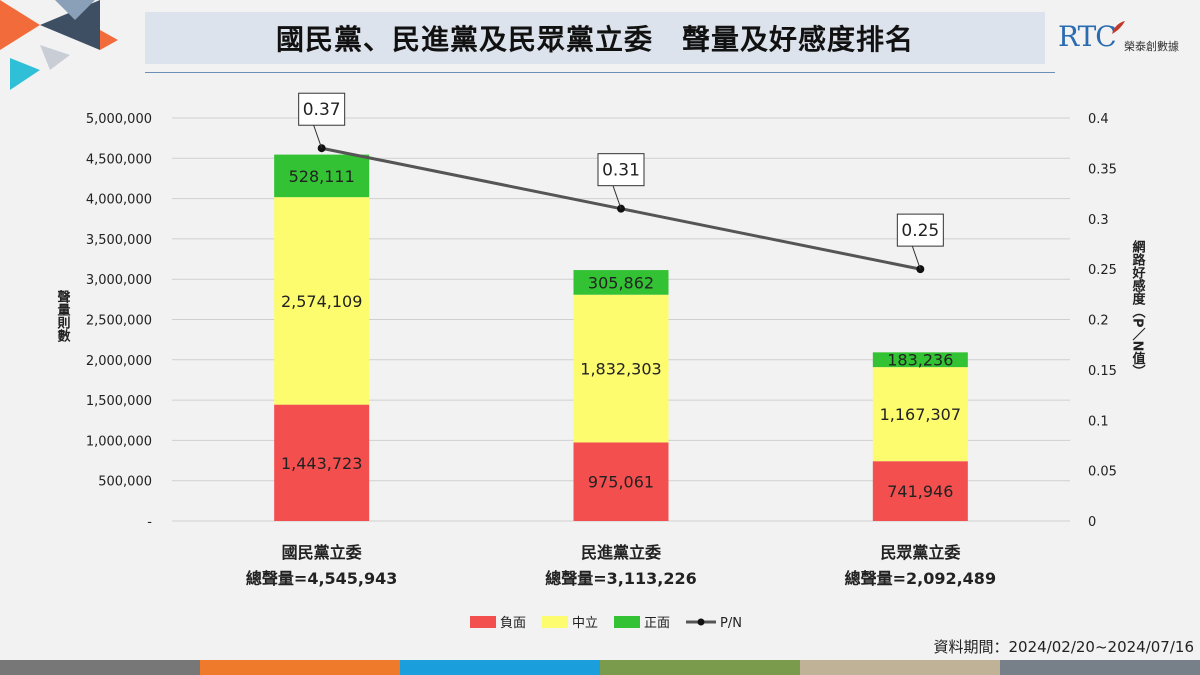 Image resolution: width=1200 pixels, height=675 pixels. Describe the element at coordinates (1118, 27) in the screenshot. I see `logo-leaf-icon` at that location.